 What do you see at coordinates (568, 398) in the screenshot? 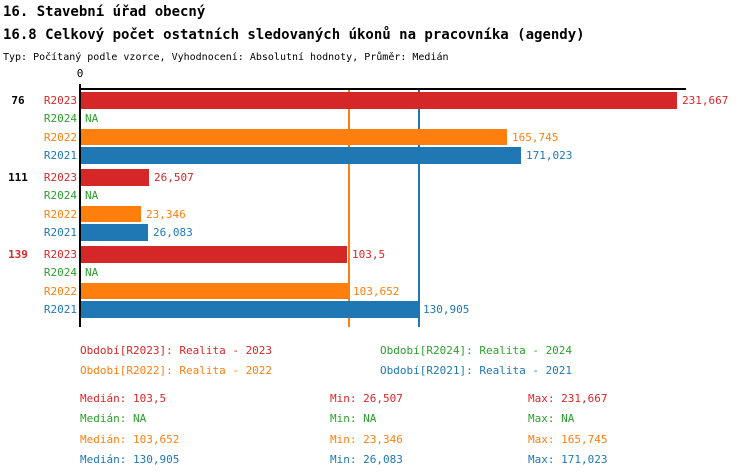
I see `stat-max: Max: 231,667` at bounding box center [568, 398].